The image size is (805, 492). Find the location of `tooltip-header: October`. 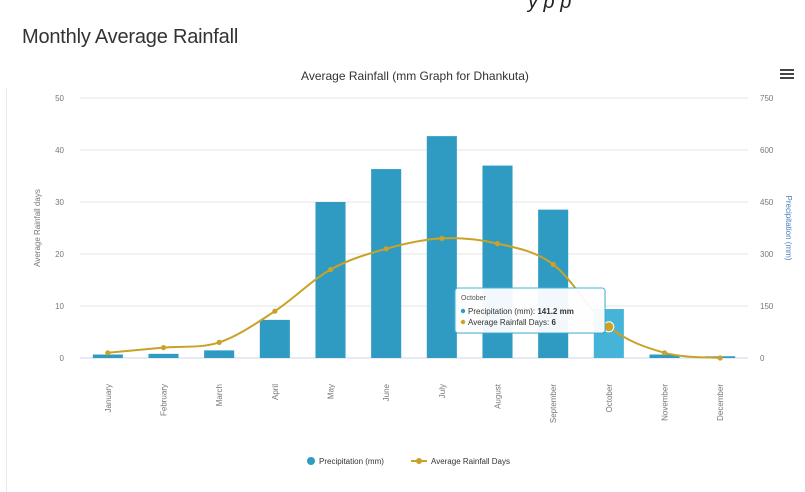

tooltip-header: October is located at coordinates (474, 298).